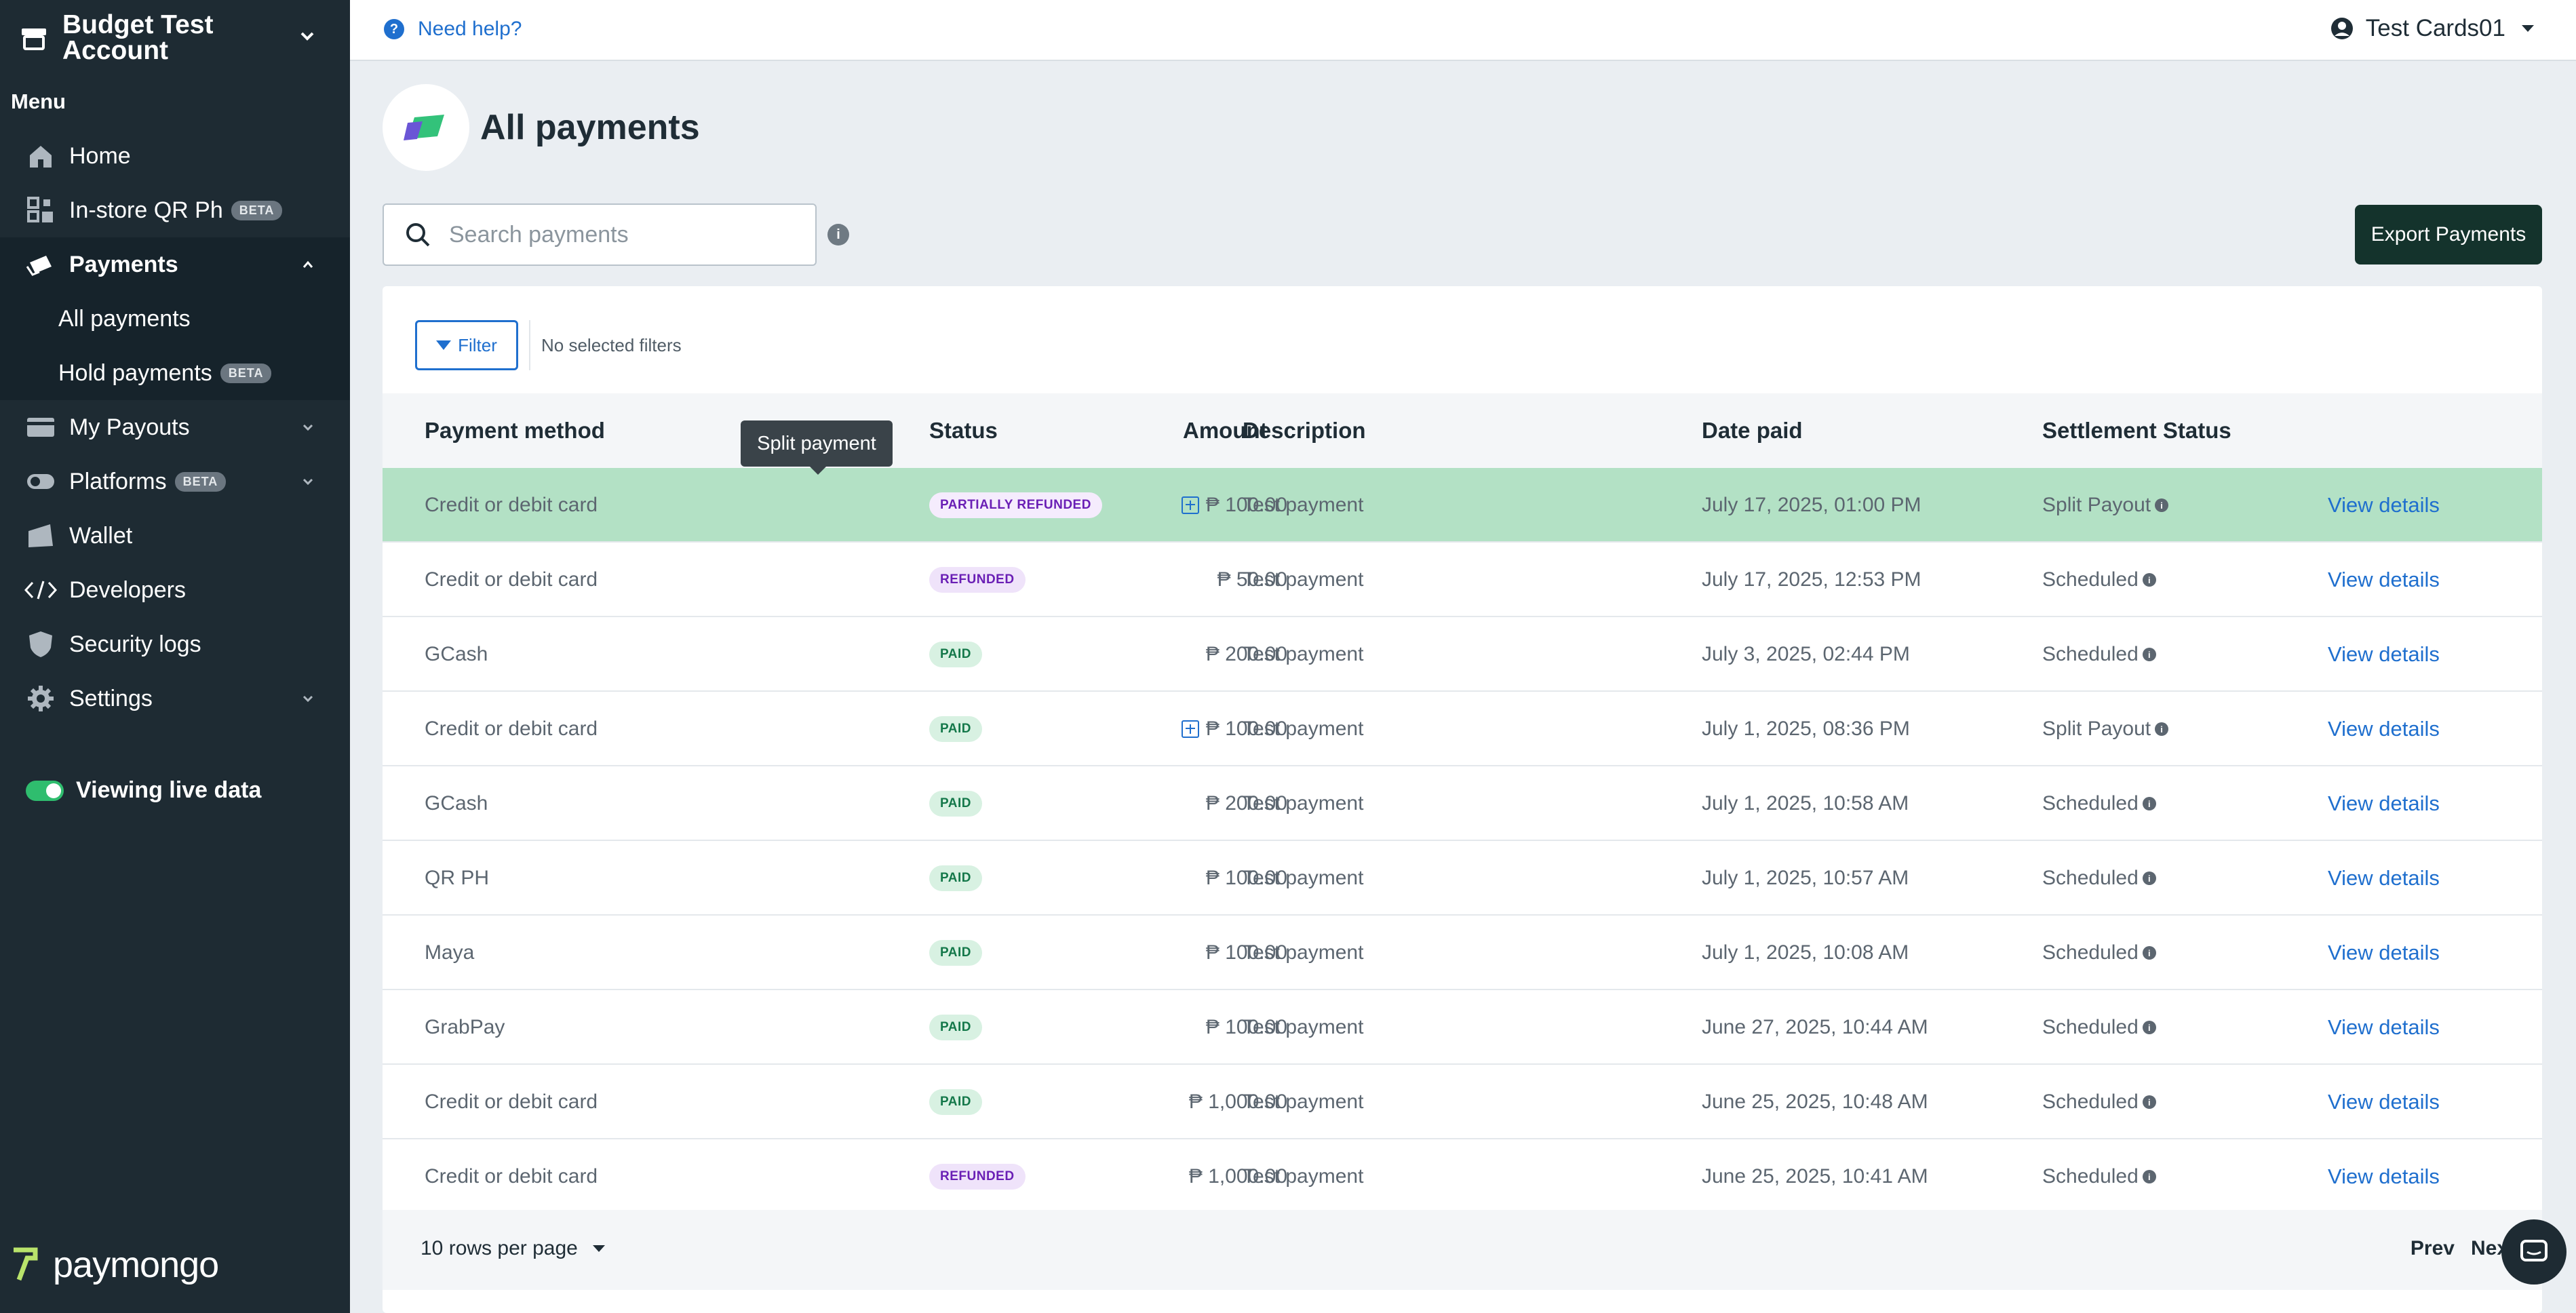 Image resolution: width=2576 pixels, height=1313 pixels. I want to click on sidebar-item-platforms: Platforms BETA, so click(175, 481).